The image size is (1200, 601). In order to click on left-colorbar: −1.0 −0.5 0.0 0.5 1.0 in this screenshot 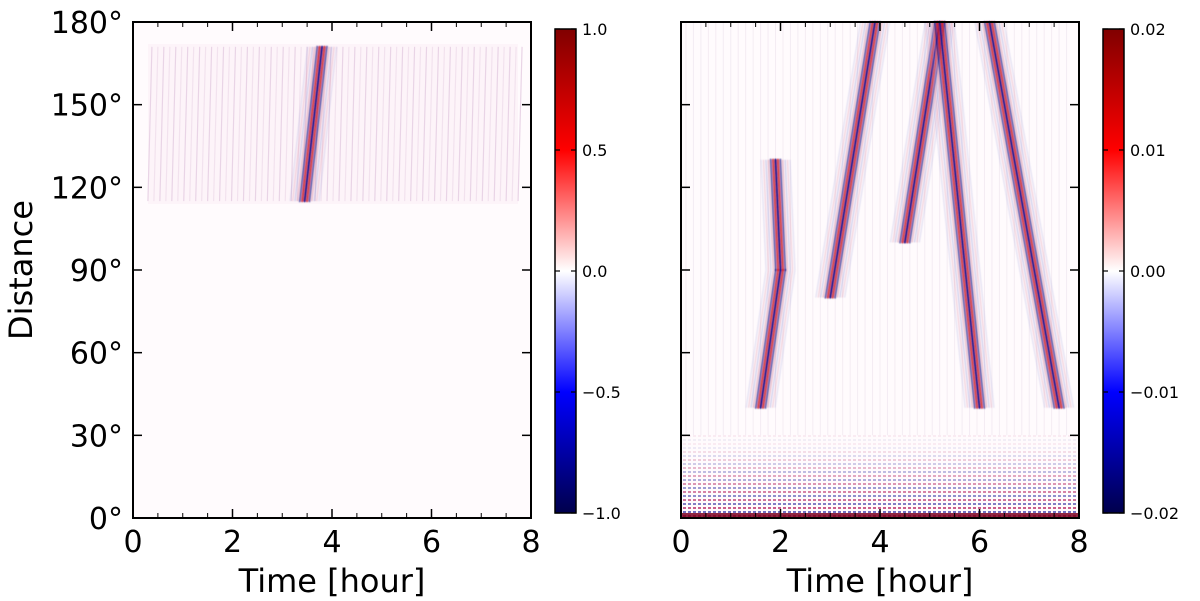, I will do `click(587, 271)`.